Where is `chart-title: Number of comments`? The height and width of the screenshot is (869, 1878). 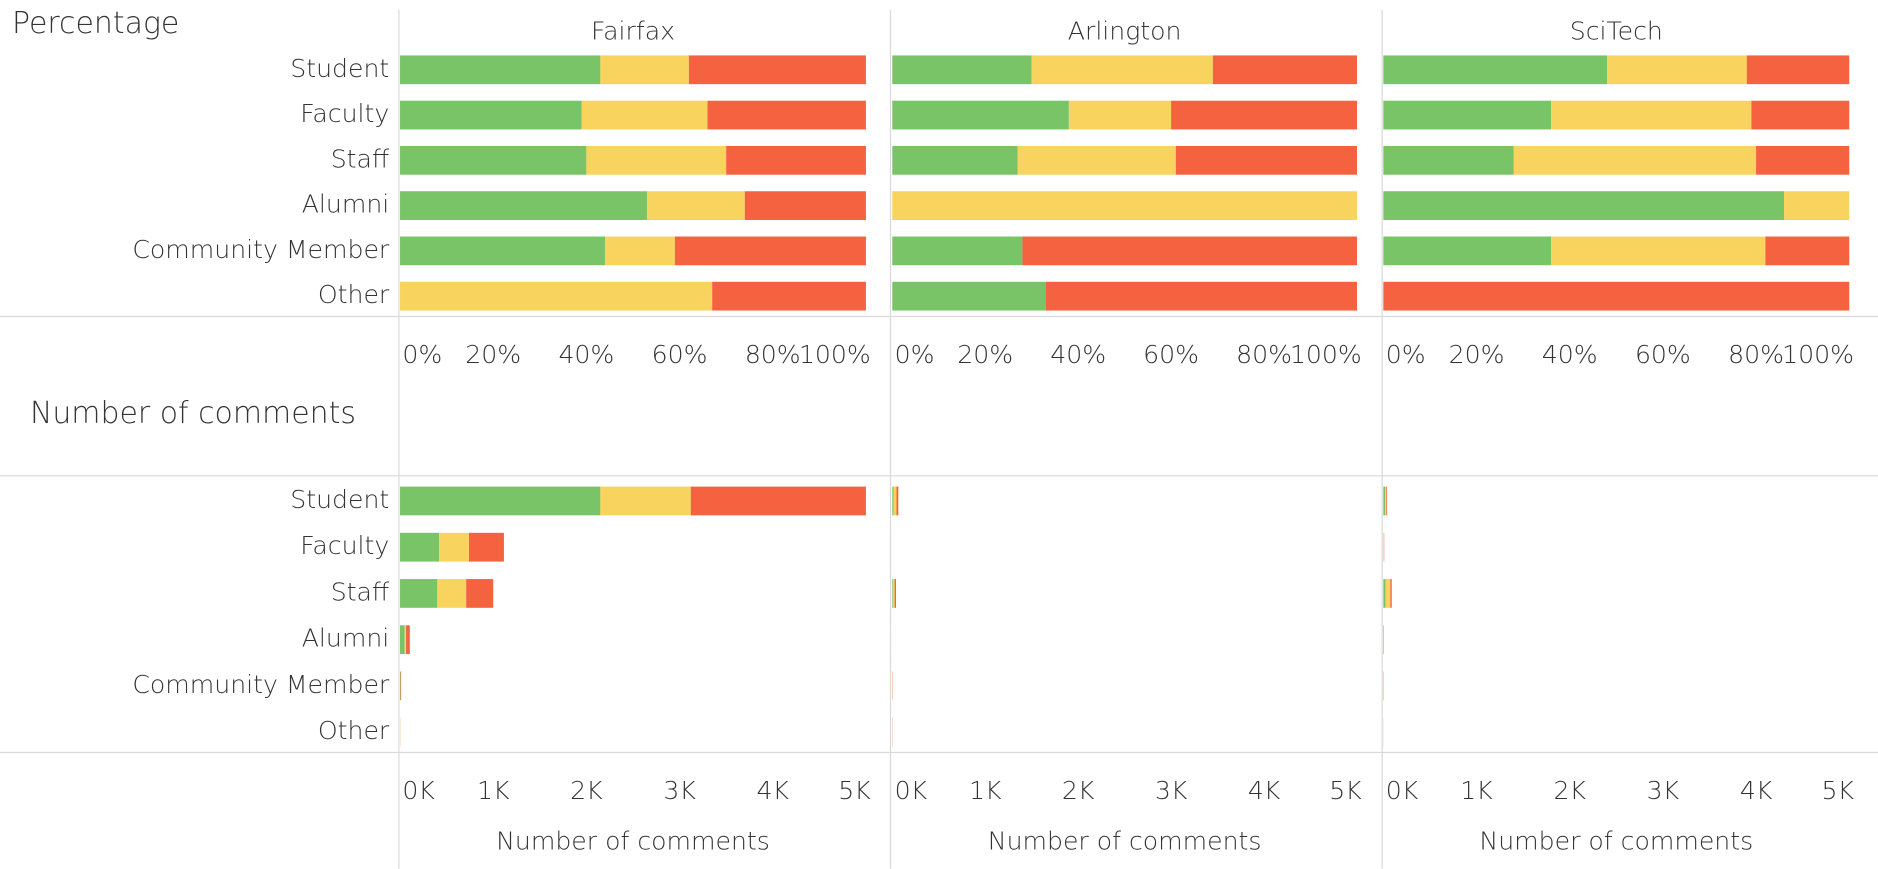
chart-title: Number of comments is located at coordinates (193, 413).